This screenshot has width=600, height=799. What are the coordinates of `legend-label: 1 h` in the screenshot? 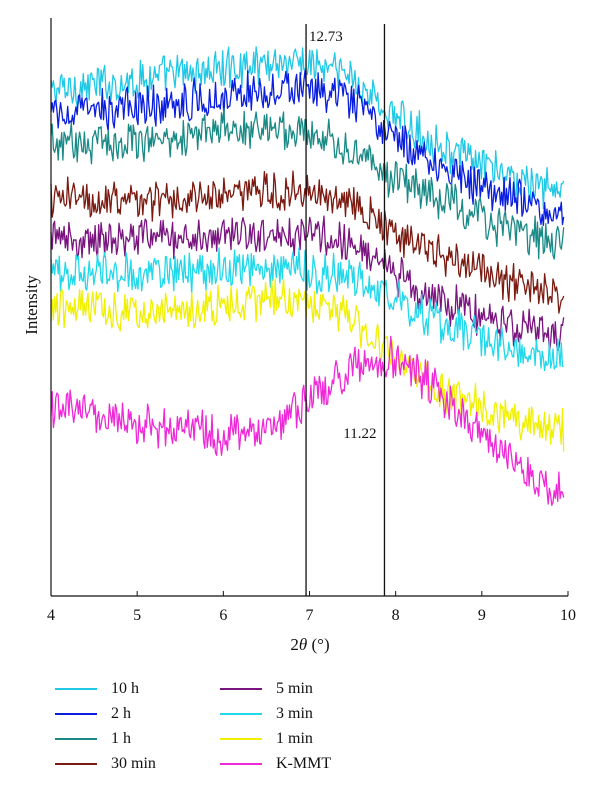 It's located at (121, 738).